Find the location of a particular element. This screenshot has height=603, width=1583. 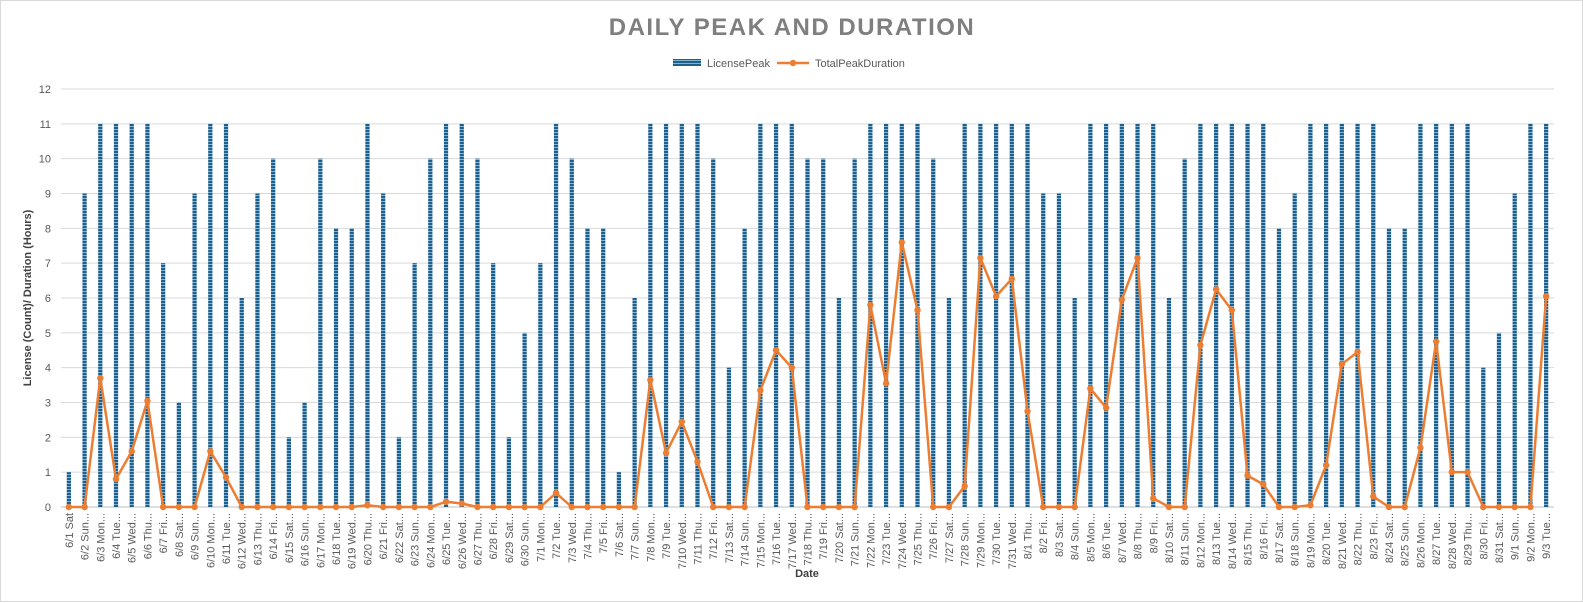

y-tick-label: 12 is located at coordinates (45, 90).